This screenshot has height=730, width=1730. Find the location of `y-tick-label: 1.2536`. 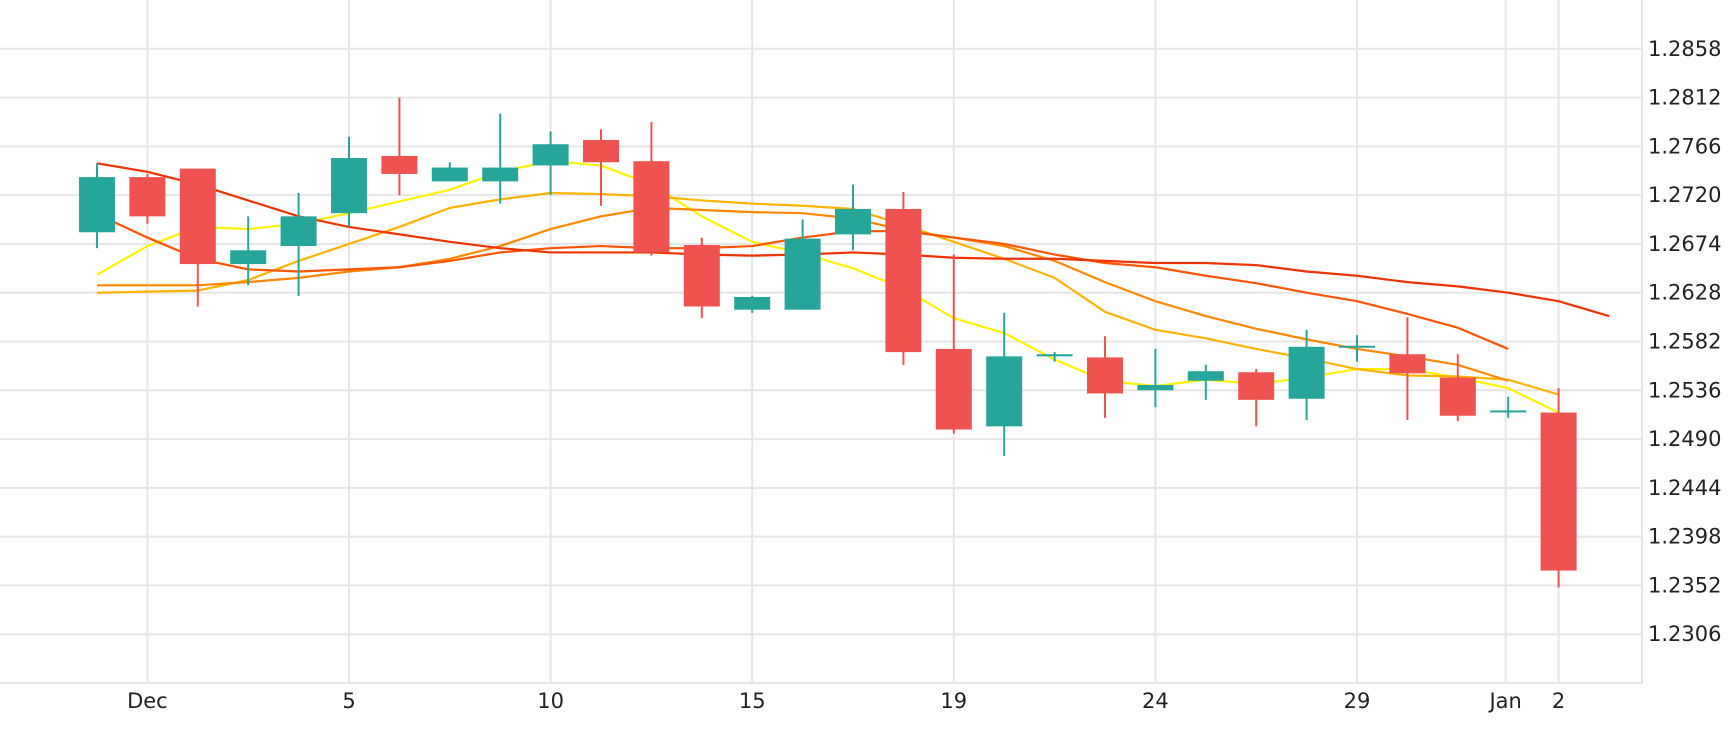

y-tick-label: 1.2536 is located at coordinates (1684, 390).